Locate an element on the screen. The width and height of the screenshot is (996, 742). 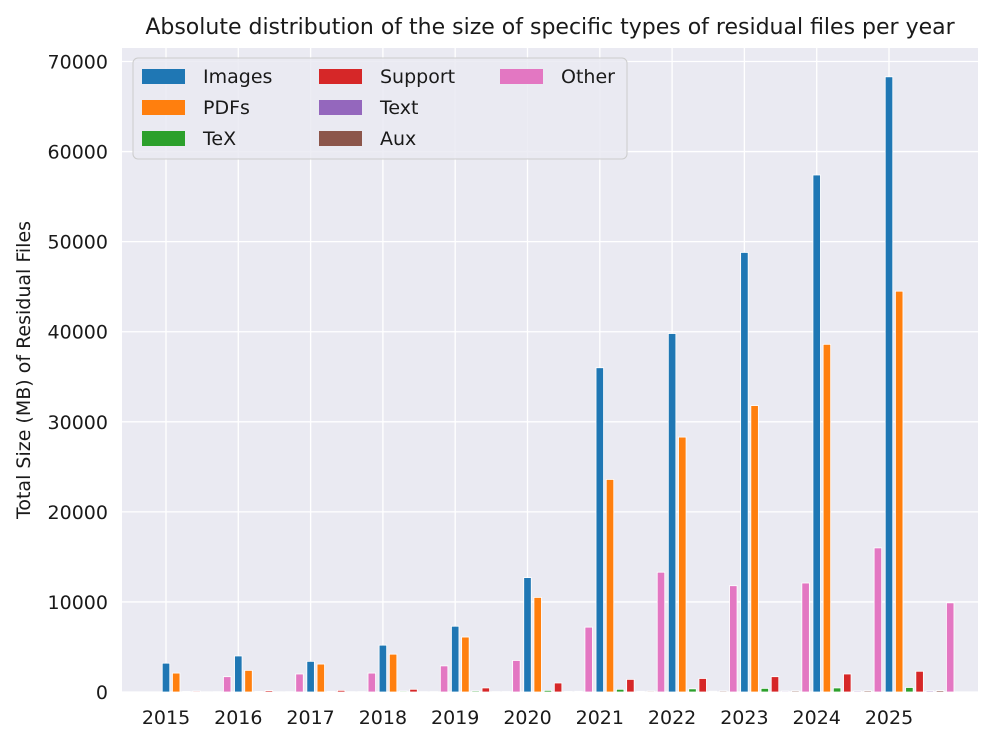
bar-pdfs-2022 is located at coordinates (682, 564).